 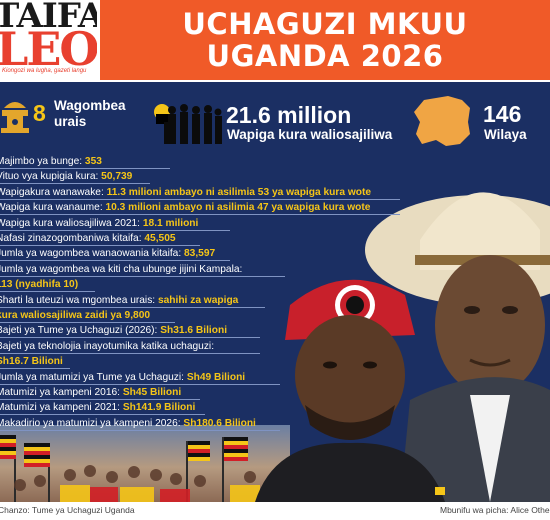 I want to click on header-banner, so click(x=325, y=40).